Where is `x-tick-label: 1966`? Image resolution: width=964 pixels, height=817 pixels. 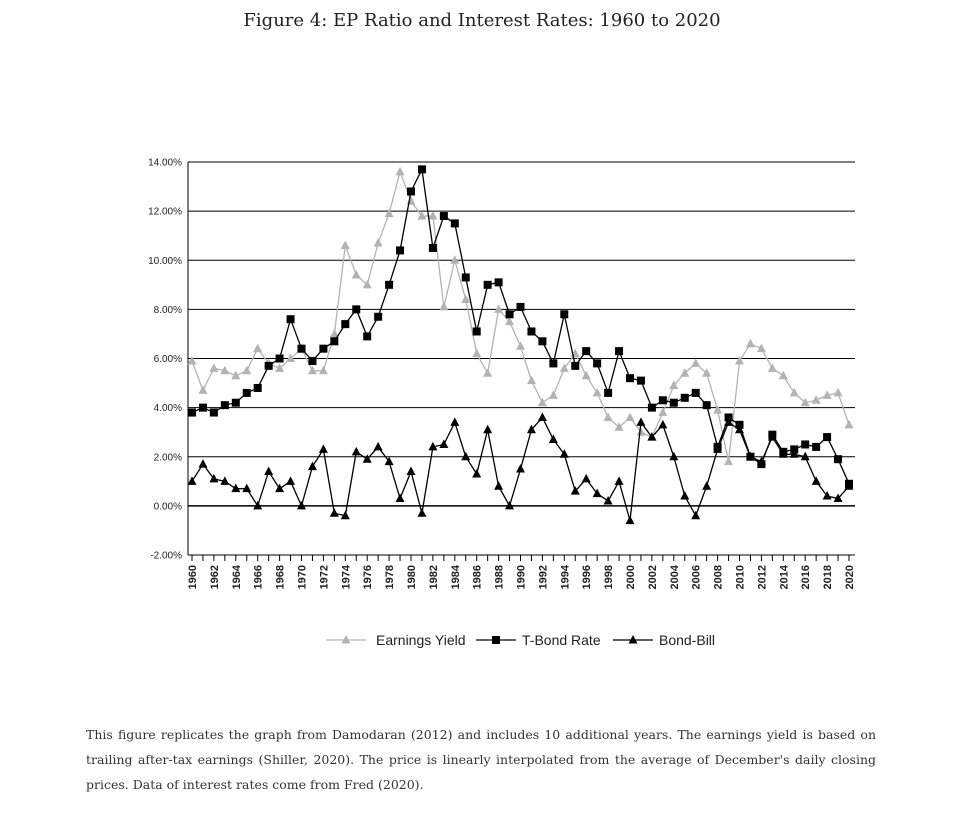
x-tick-label: 1966 is located at coordinates (259, 577).